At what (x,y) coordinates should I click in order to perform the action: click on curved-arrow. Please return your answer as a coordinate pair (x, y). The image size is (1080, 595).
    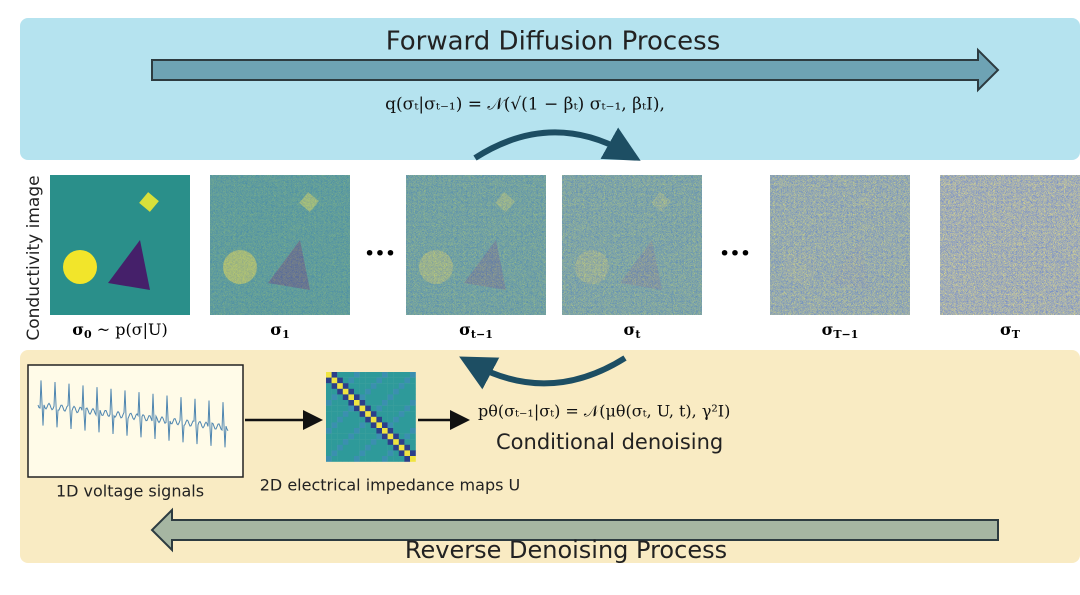
    Looking at the image, I should click on (557, 144).